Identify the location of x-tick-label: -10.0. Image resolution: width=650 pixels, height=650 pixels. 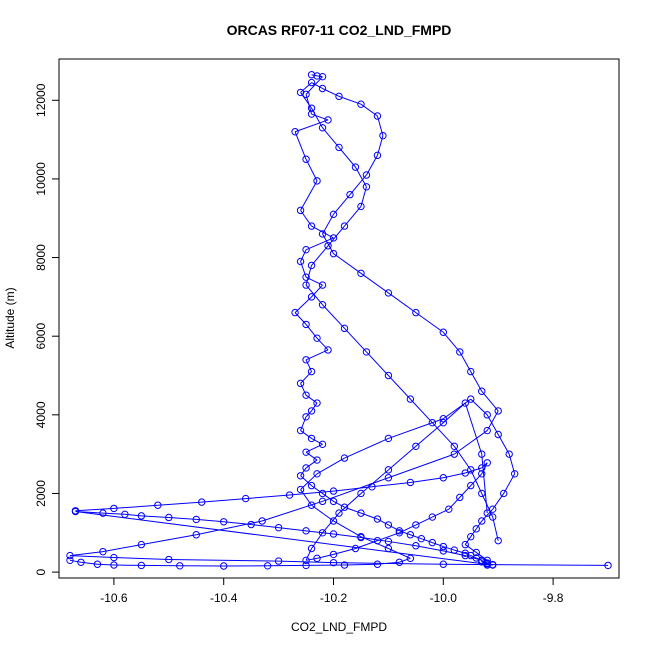
(444, 598).